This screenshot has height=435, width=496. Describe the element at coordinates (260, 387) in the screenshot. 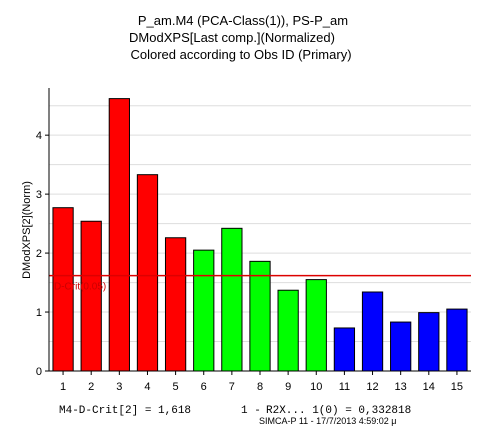

I see `x-tick-label: 8` at that location.